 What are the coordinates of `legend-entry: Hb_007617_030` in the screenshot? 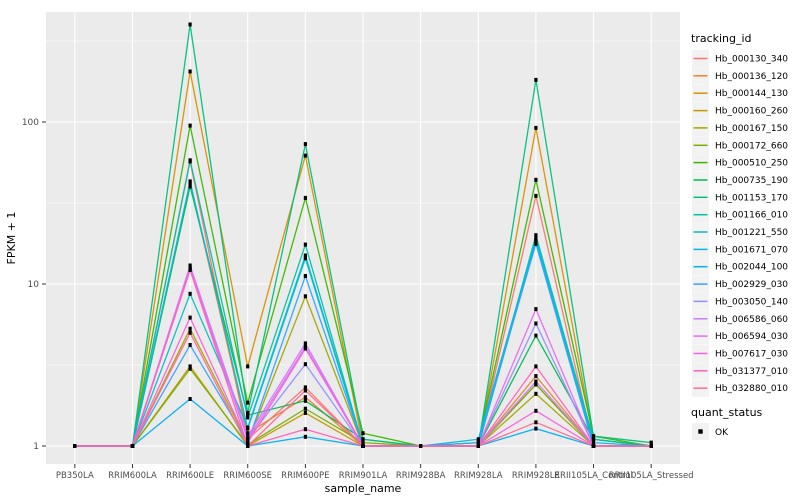 It's located at (740, 353).